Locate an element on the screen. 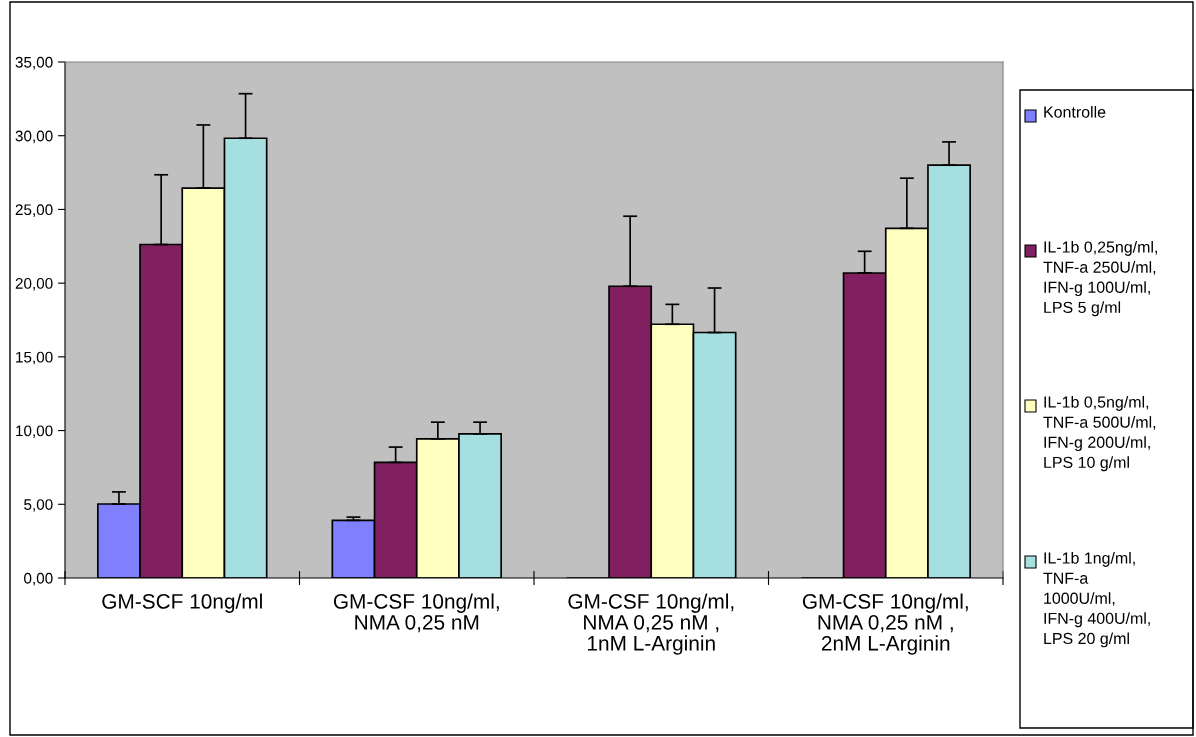  y-tick-label: 5,00 is located at coordinates (38, 505).